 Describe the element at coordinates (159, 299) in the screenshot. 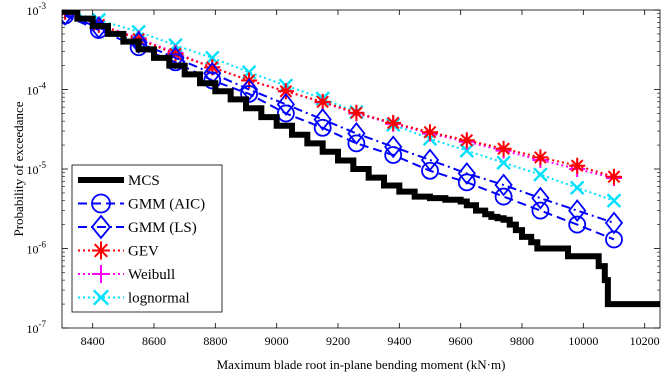

I see `legend-label: lognormal` at that location.